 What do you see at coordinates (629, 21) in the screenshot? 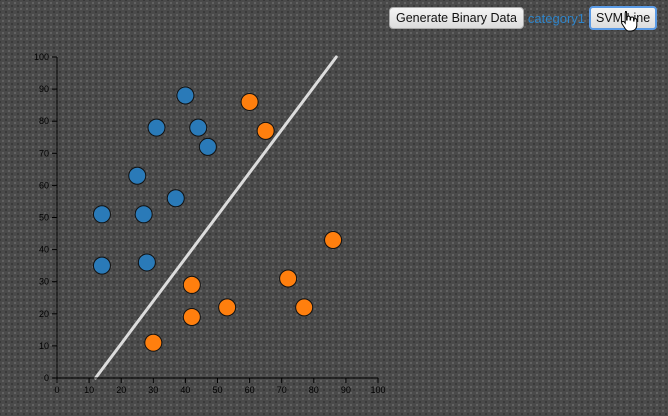
I see `hand-cursor-icon` at bounding box center [629, 21].